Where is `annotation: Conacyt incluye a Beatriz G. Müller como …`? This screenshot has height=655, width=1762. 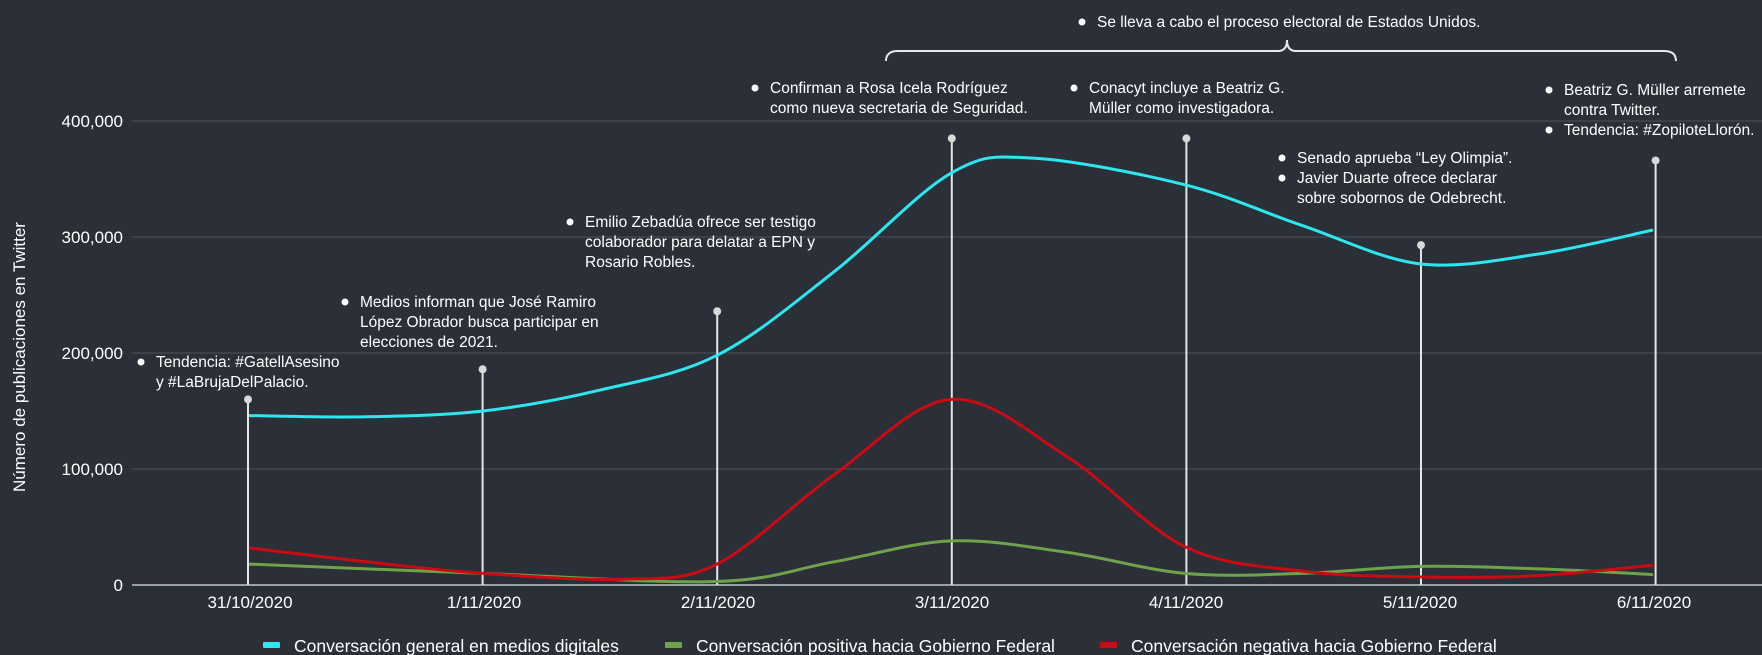
annotation: Conacyt incluye a Beatriz G. Müller como … is located at coordinates (1177, 98).